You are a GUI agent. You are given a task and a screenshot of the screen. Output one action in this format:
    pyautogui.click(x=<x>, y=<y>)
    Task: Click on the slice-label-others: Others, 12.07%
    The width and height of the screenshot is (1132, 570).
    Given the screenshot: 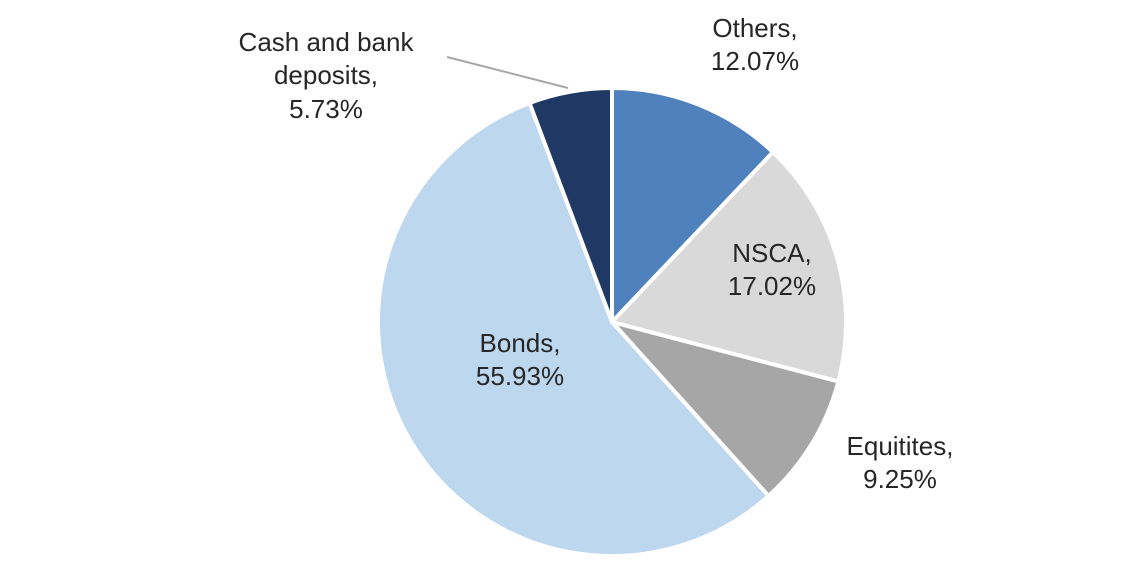 What is the action you would take?
    pyautogui.click(x=755, y=45)
    